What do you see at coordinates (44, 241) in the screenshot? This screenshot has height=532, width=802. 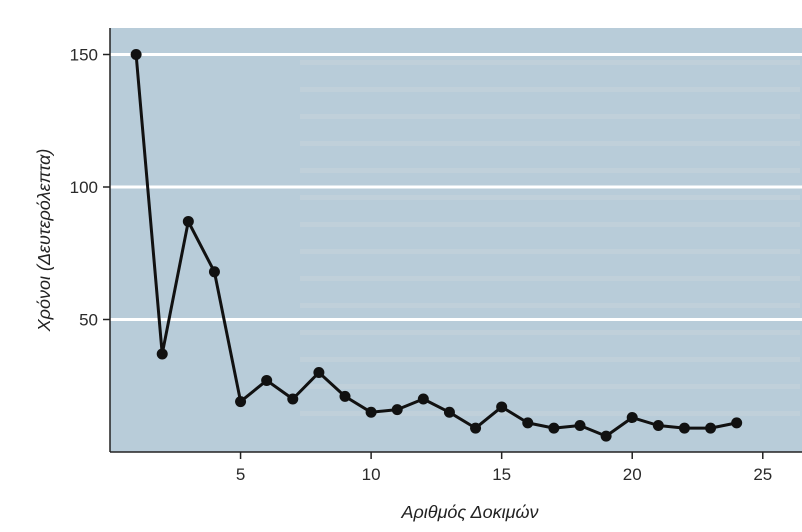 I see `y-axis-title: Χρόνοι (Δευτερόλεπτα)` at bounding box center [44, 241].